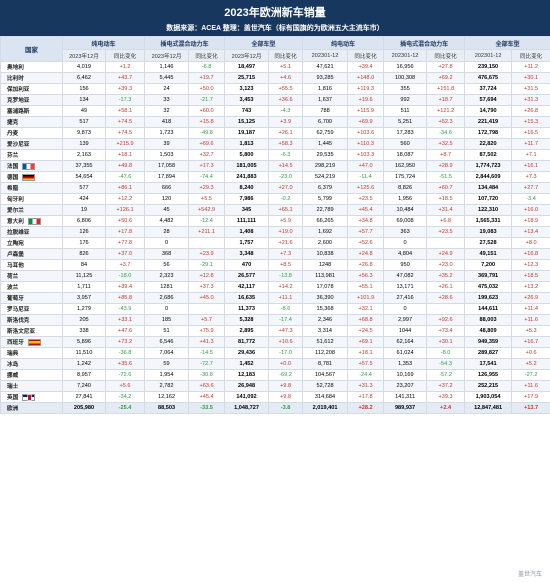  Describe the element at coordinates (446, 397) in the screenshot. I see `change-cell: +39.3` at that location.